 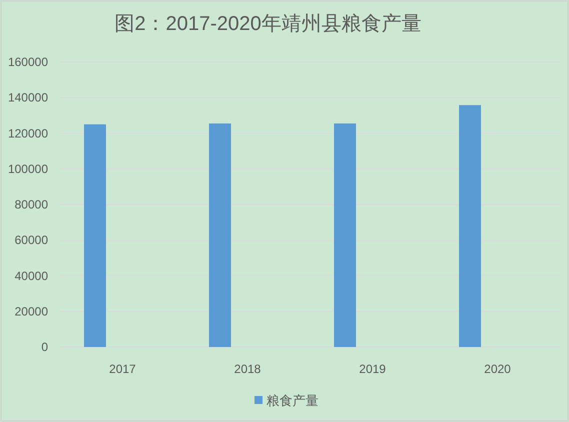 I want to click on y-tick-label: 80000, so click(x=31, y=205).